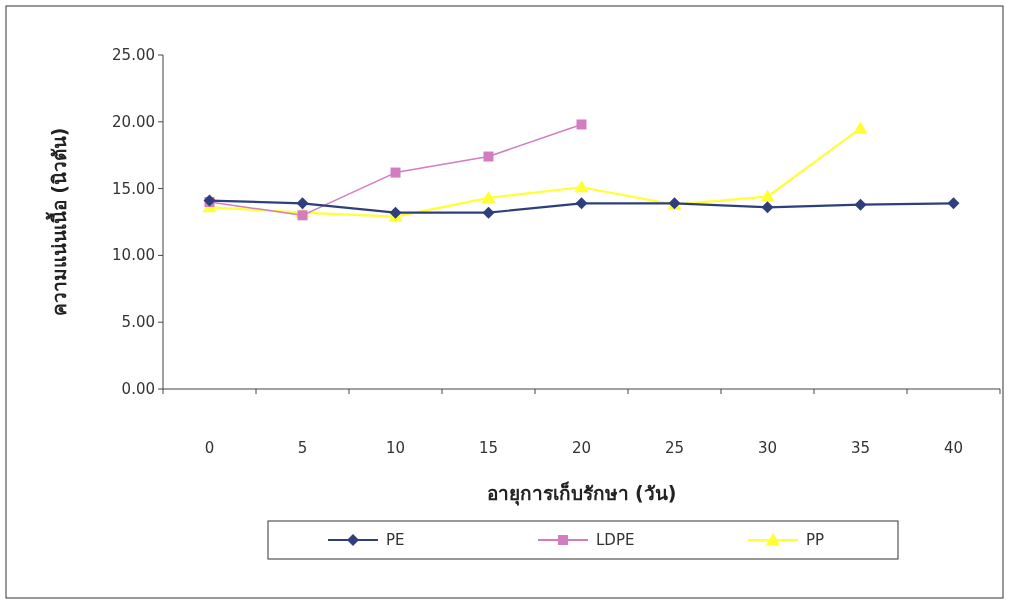 The image size is (1009, 600). I want to click on x-tick-label: 40, so click(953, 448).